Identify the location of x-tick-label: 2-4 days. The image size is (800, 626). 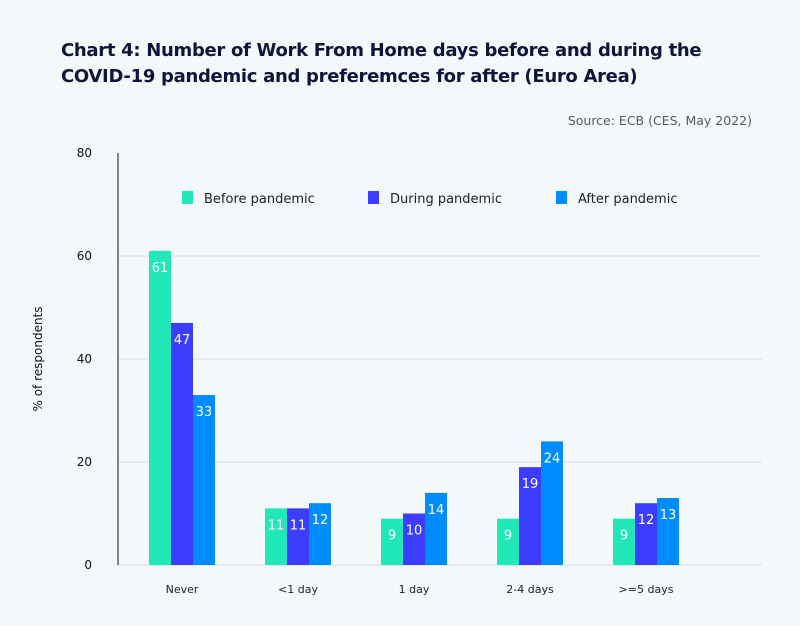
(530, 589).